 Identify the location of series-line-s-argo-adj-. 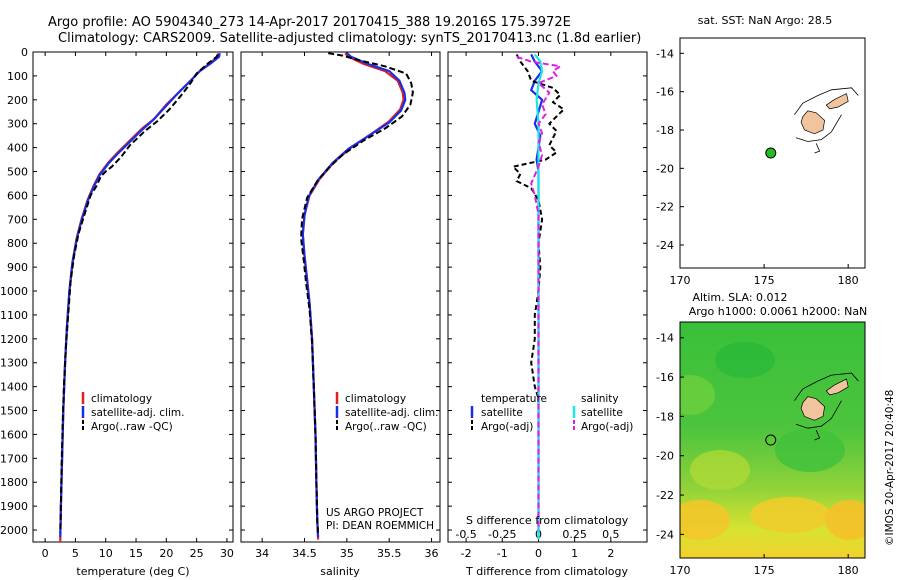
(539, 292).